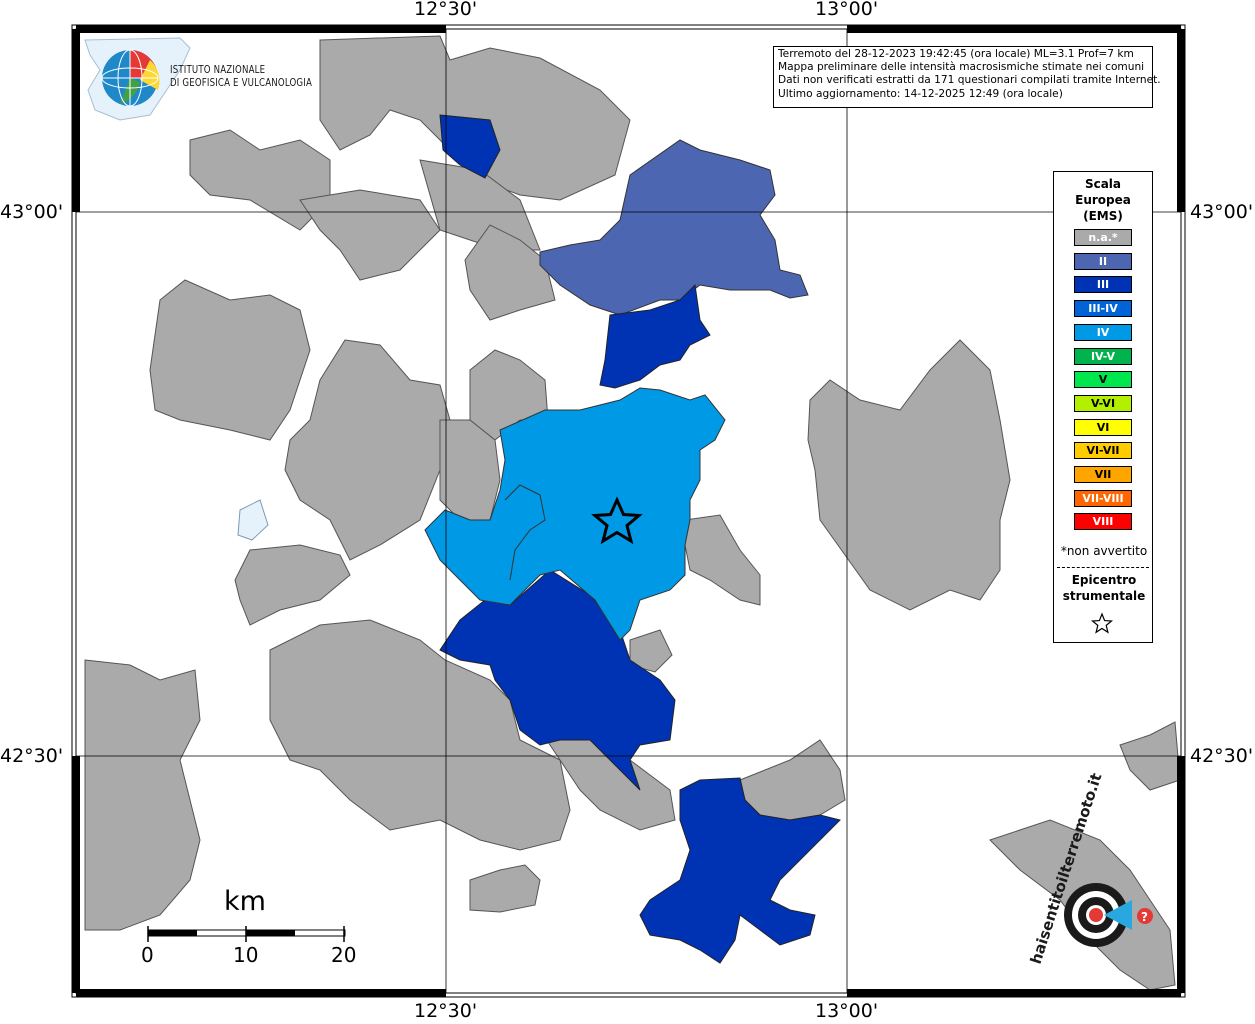  I want to click on ingv-logo, so click(137, 79).